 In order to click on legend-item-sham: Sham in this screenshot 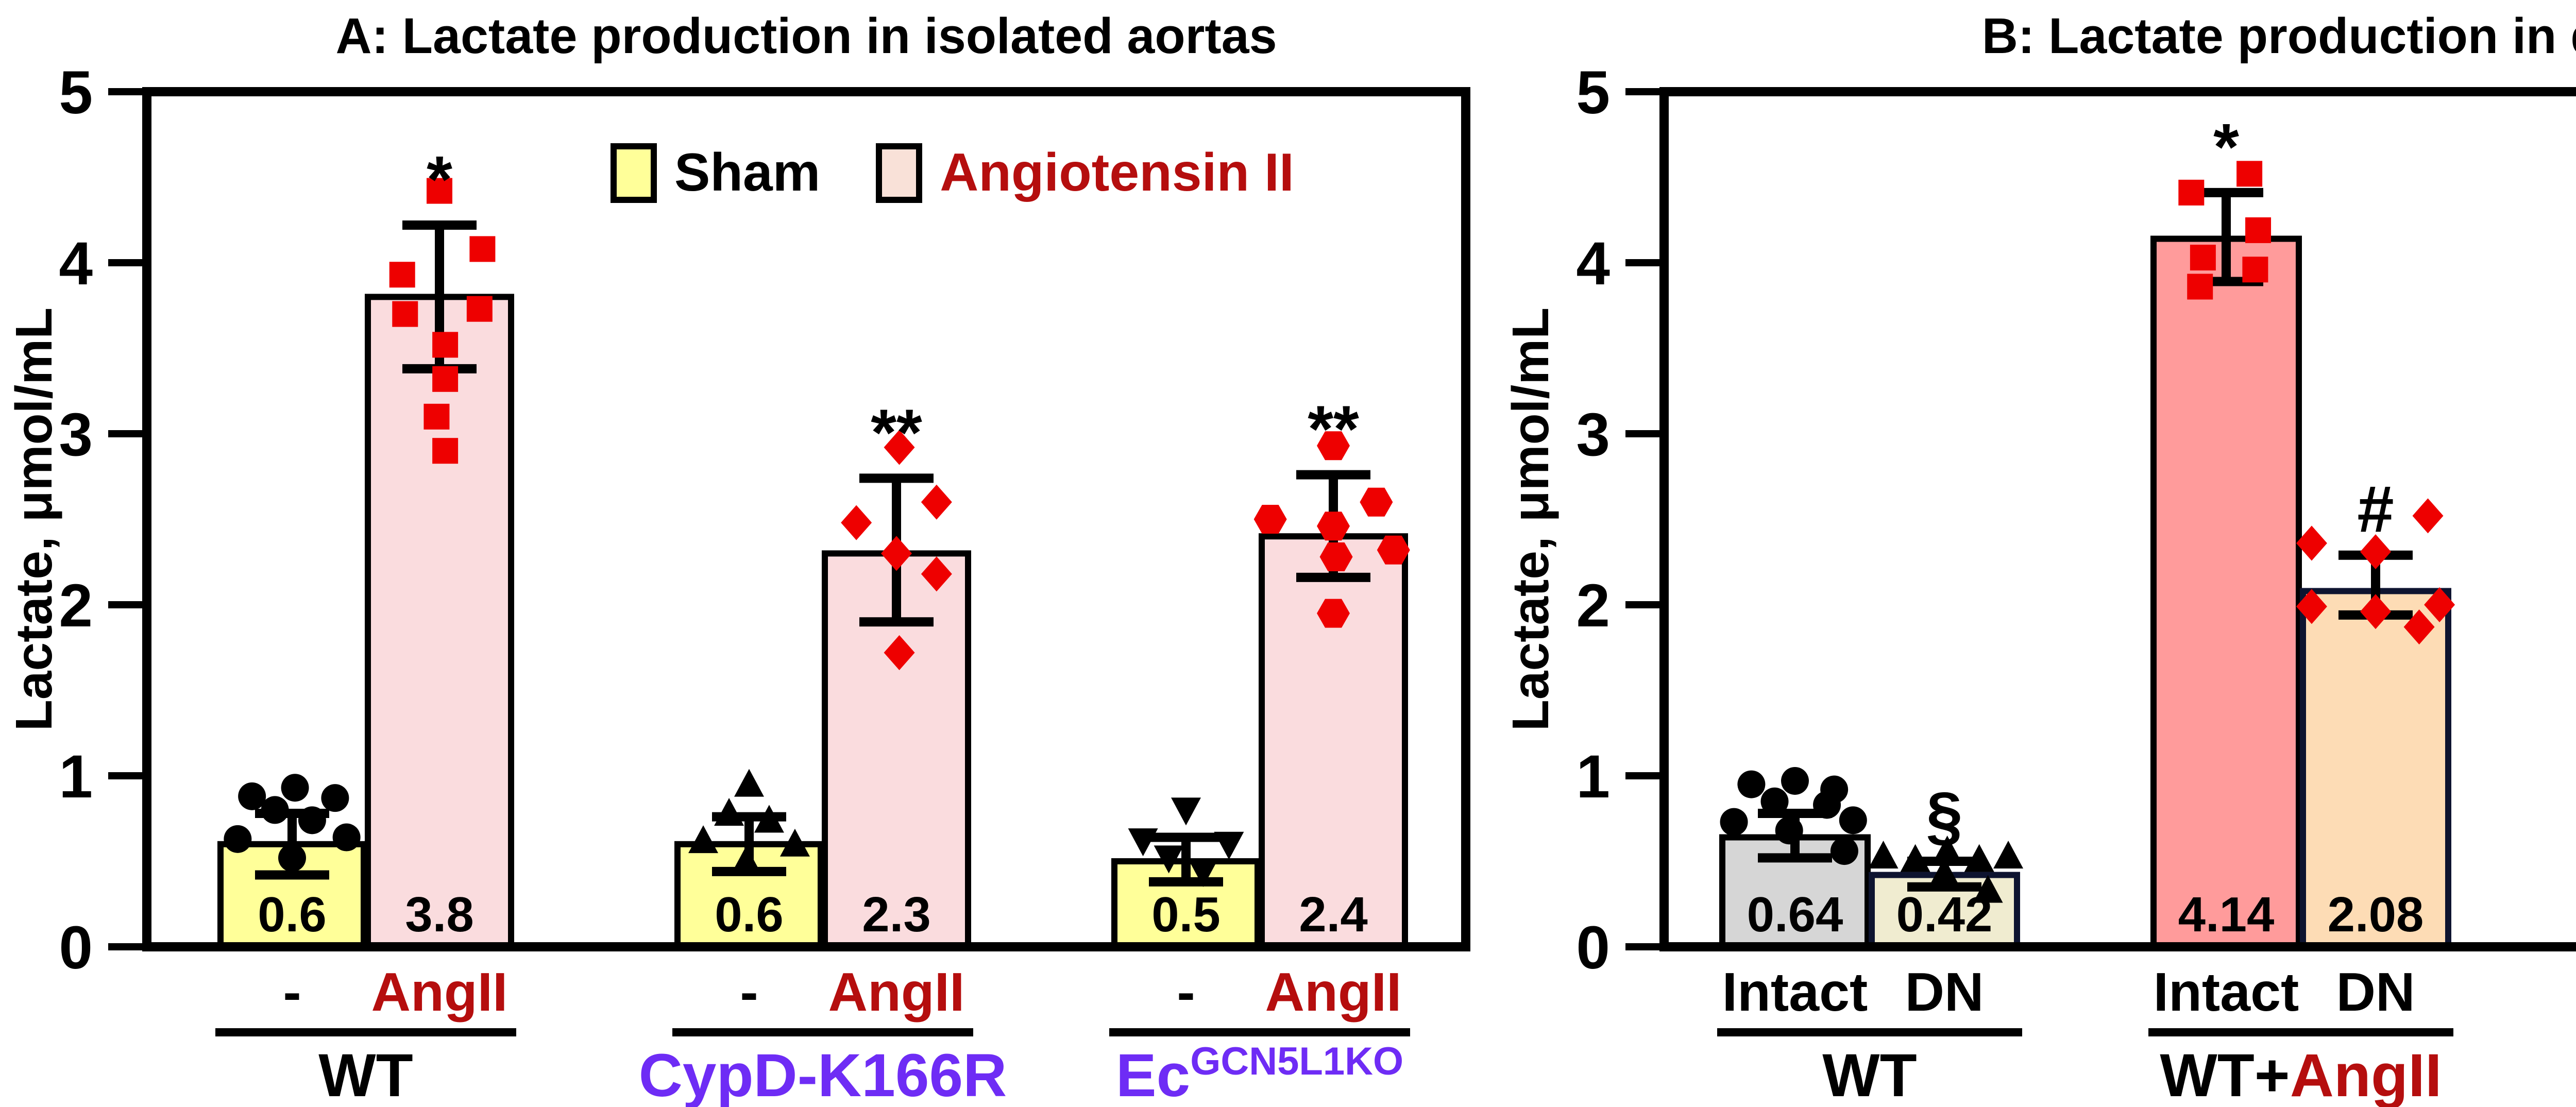, I will do `click(715, 172)`.